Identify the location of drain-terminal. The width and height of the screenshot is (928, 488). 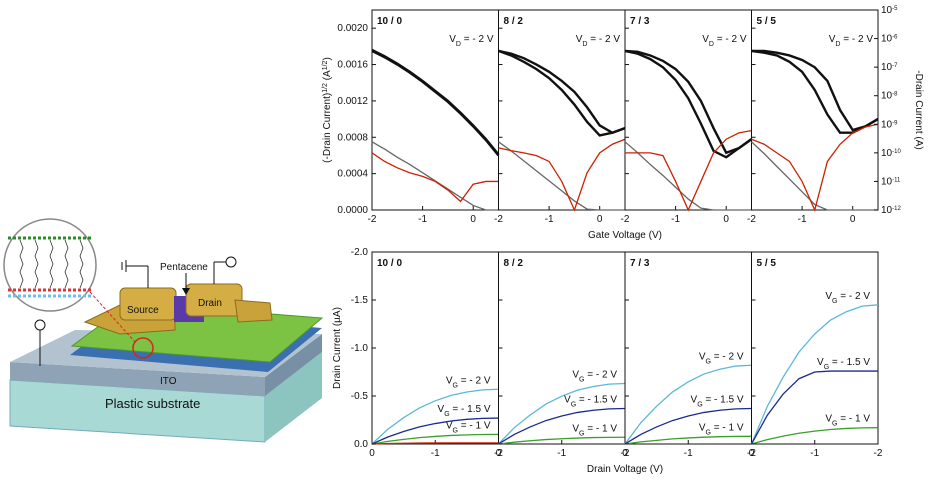
(231, 262).